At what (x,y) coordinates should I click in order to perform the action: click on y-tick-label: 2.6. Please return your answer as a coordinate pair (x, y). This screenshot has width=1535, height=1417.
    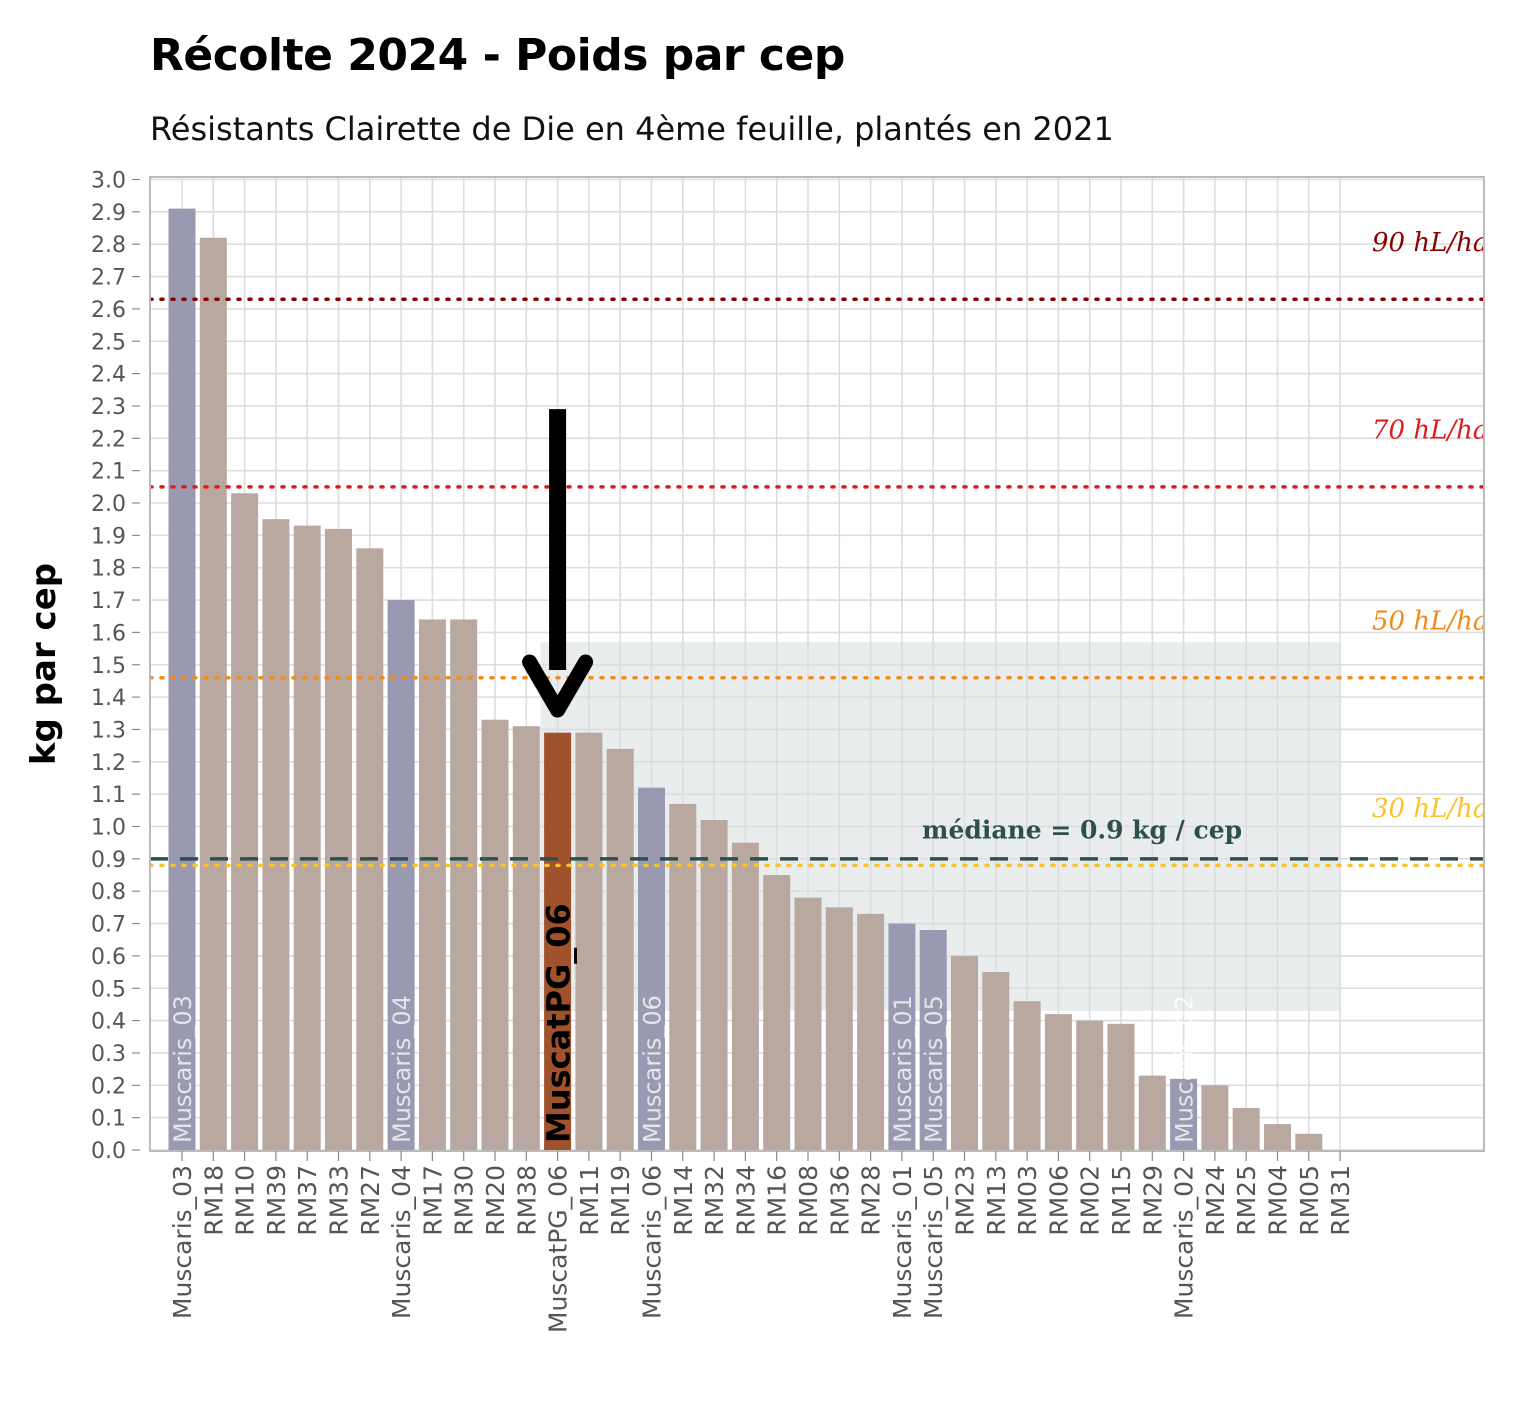
    Looking at the image, I should click on (108, 310).